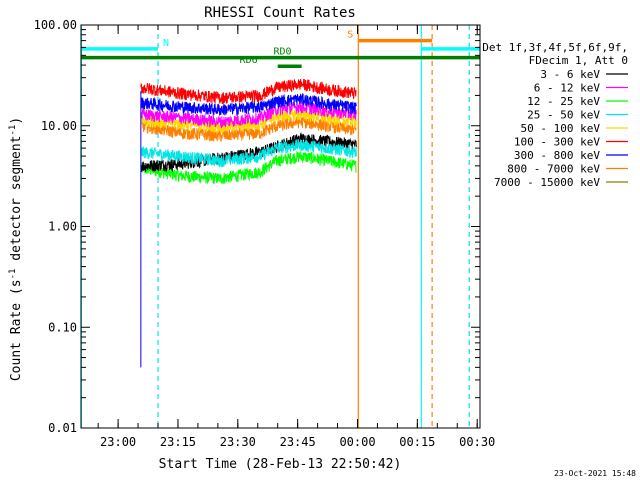  What do you see at coordinates (570, 74) in the screenshot?
I see `legend-entry-label: 3 - 6 keV` at bounding box center [570, 74].